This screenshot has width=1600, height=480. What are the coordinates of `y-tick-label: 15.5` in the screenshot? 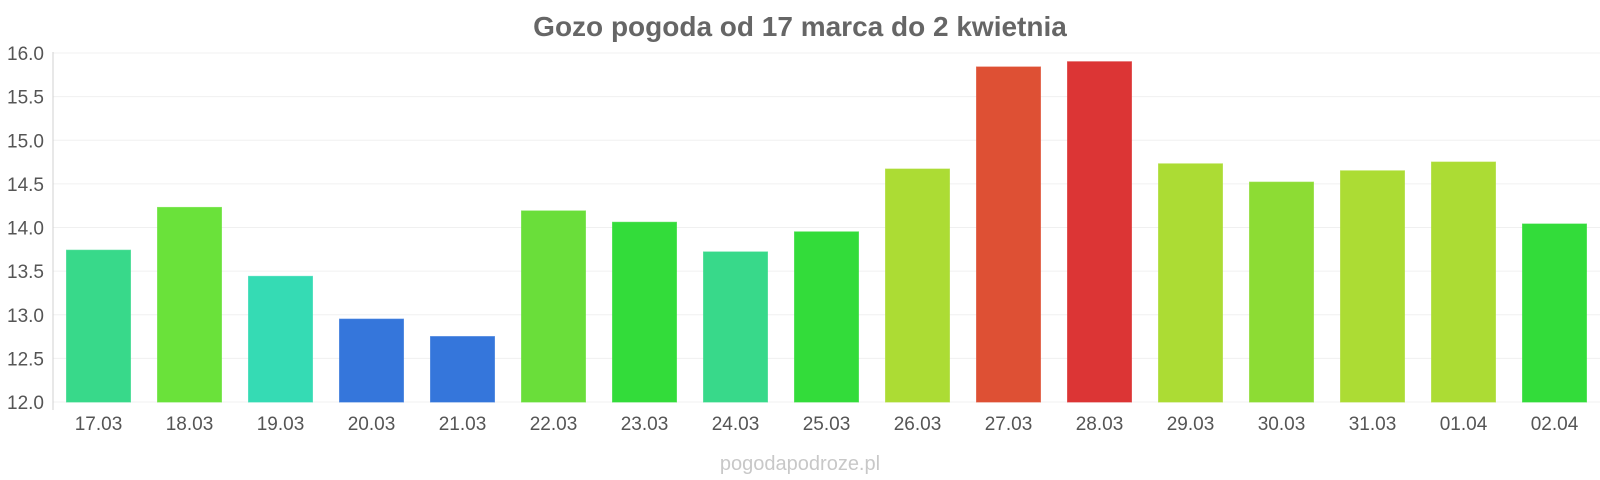 It's located at (25, 98).